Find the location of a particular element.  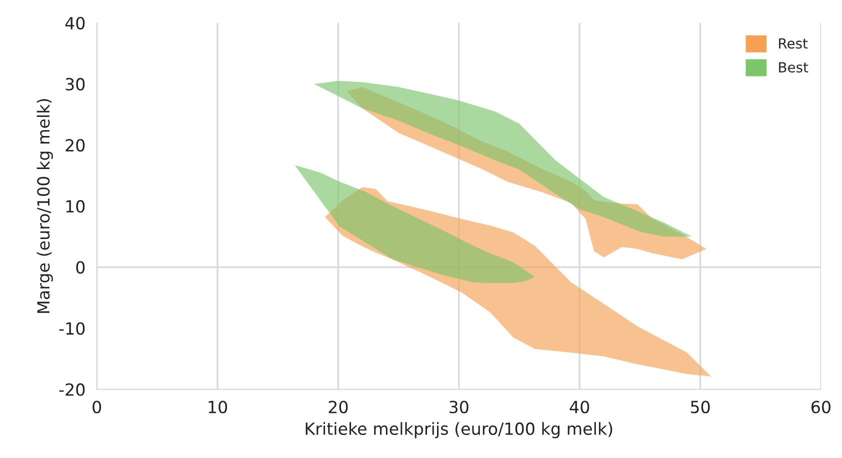

x-tick-label: 30 is located at coordinates (459, 407).